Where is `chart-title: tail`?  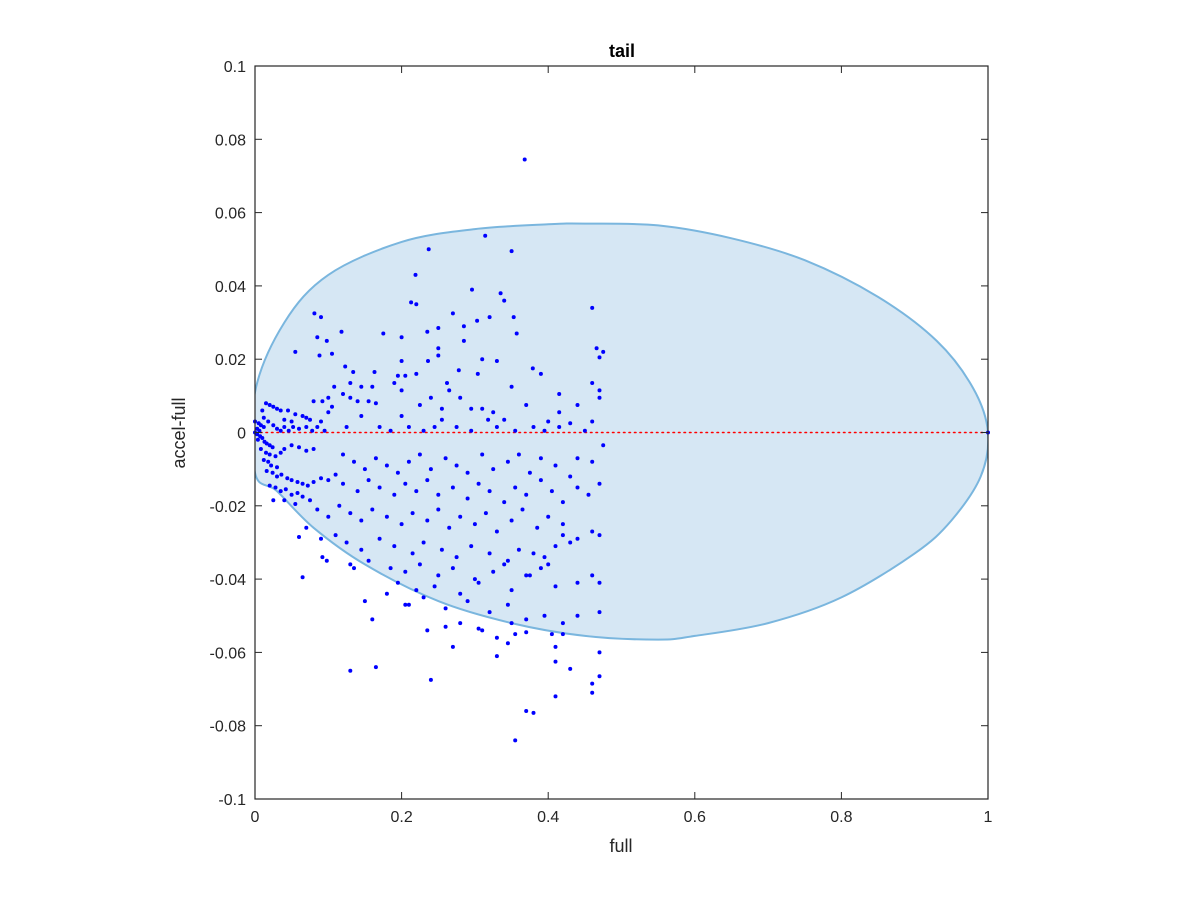
chart-title: tail is located at coordinates (622, 51).